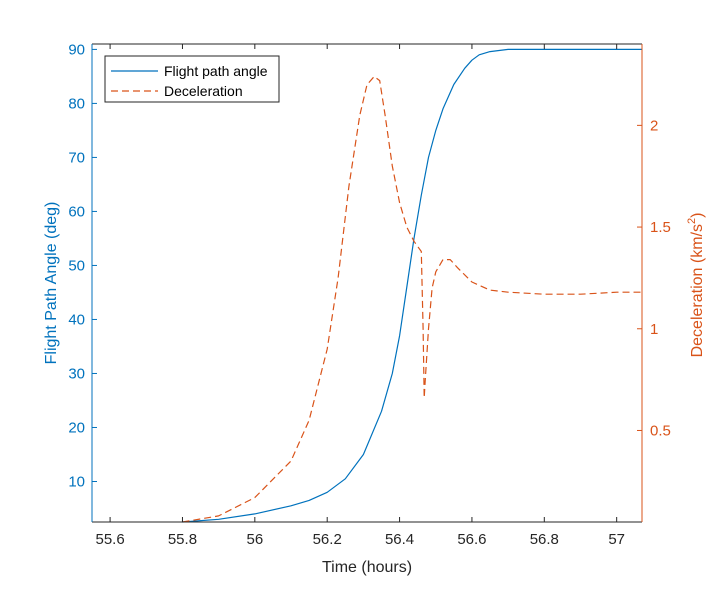 This screenshot has height=589, width=711. I want to click on y-left-tick-label: 80, so click(76, 103).